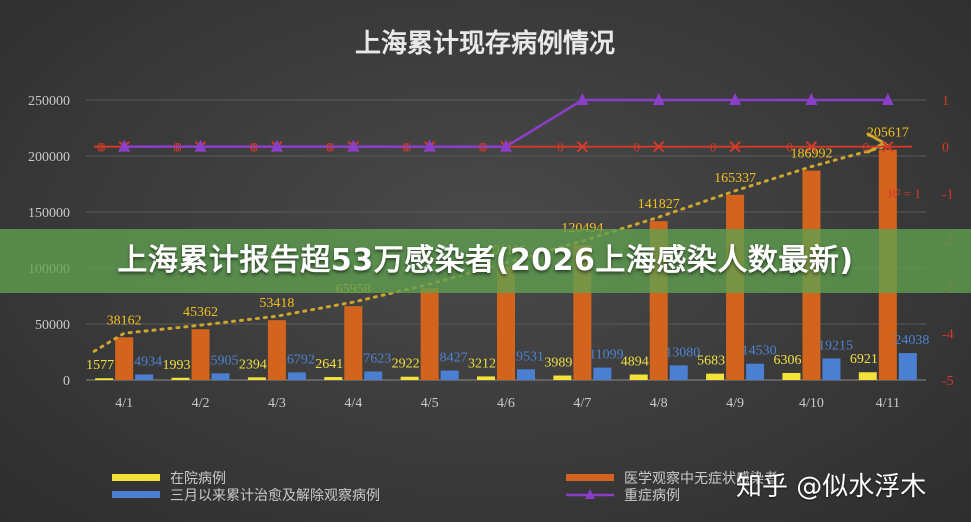 Image resolution: width=971 pixels, height=522 pixels. Describe the element at coordinates (904, 193) in the screenshot. I see `annotation-r2: R² = 1` at that location.